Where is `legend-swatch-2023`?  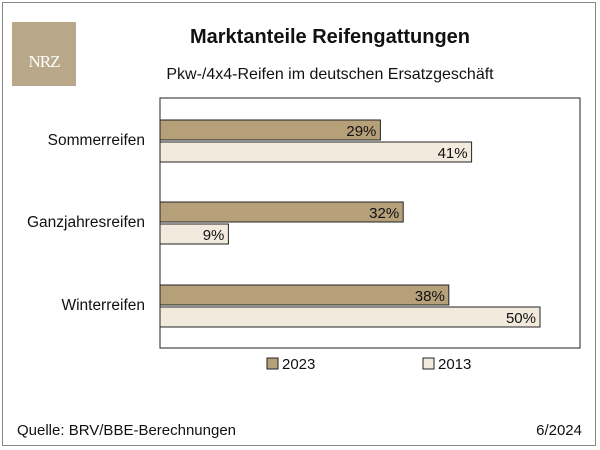
legend-swatch-2023 is located at coordinates (272, 363).